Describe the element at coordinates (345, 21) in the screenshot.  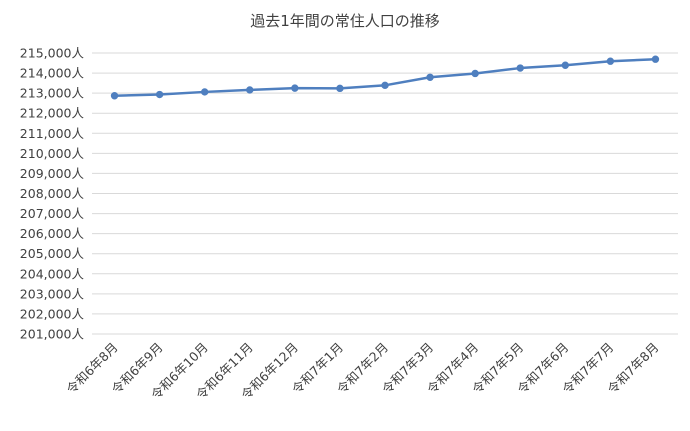
I see `chart-title: 過去1年間の常住人口の推移` at that location.